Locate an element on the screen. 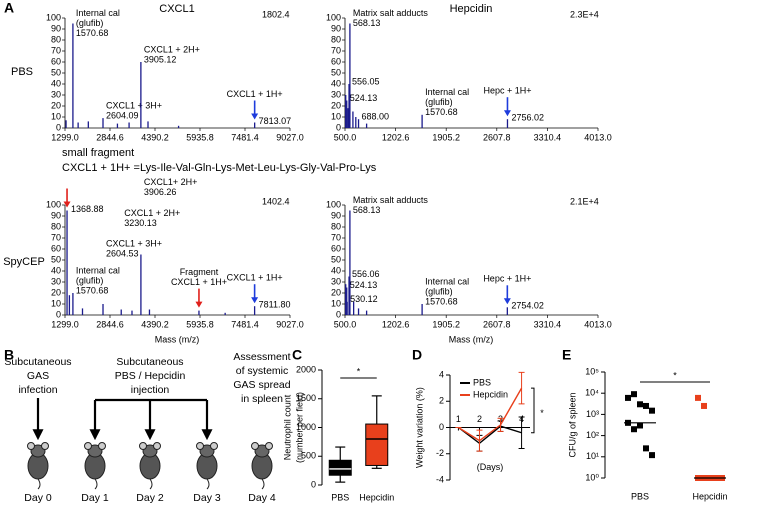  significance: * is located at coordinates (675, 375).